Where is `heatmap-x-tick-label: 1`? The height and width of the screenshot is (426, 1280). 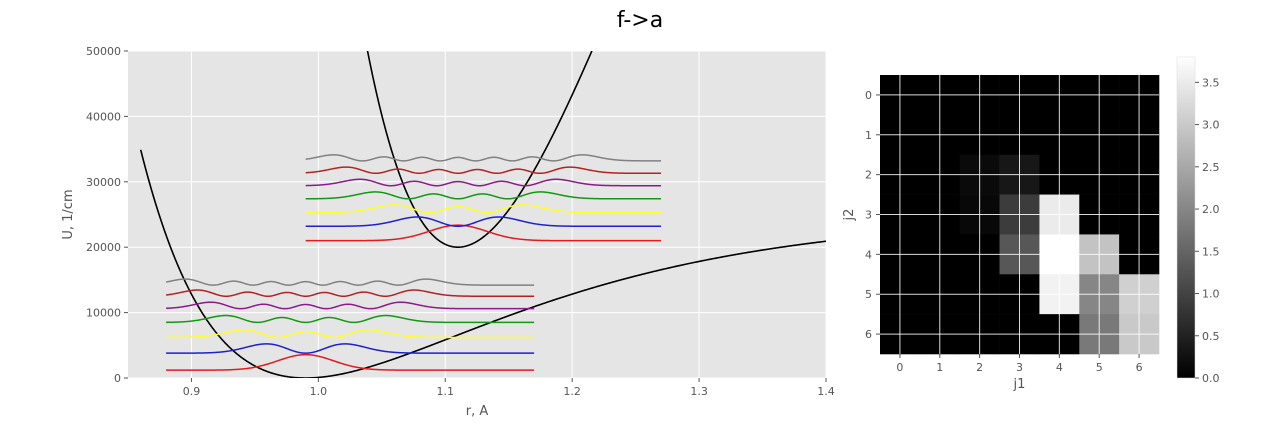 heatmap-x-tick-label: 1 is located at coordinates (939, 367).